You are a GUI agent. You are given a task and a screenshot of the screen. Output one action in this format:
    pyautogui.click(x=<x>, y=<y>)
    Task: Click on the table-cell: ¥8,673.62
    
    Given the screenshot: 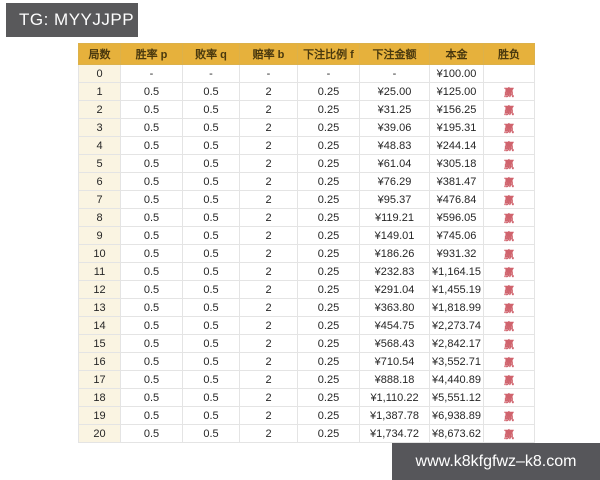 What is the action you would take?
    pyautogui.click(x=456, y=433)
    